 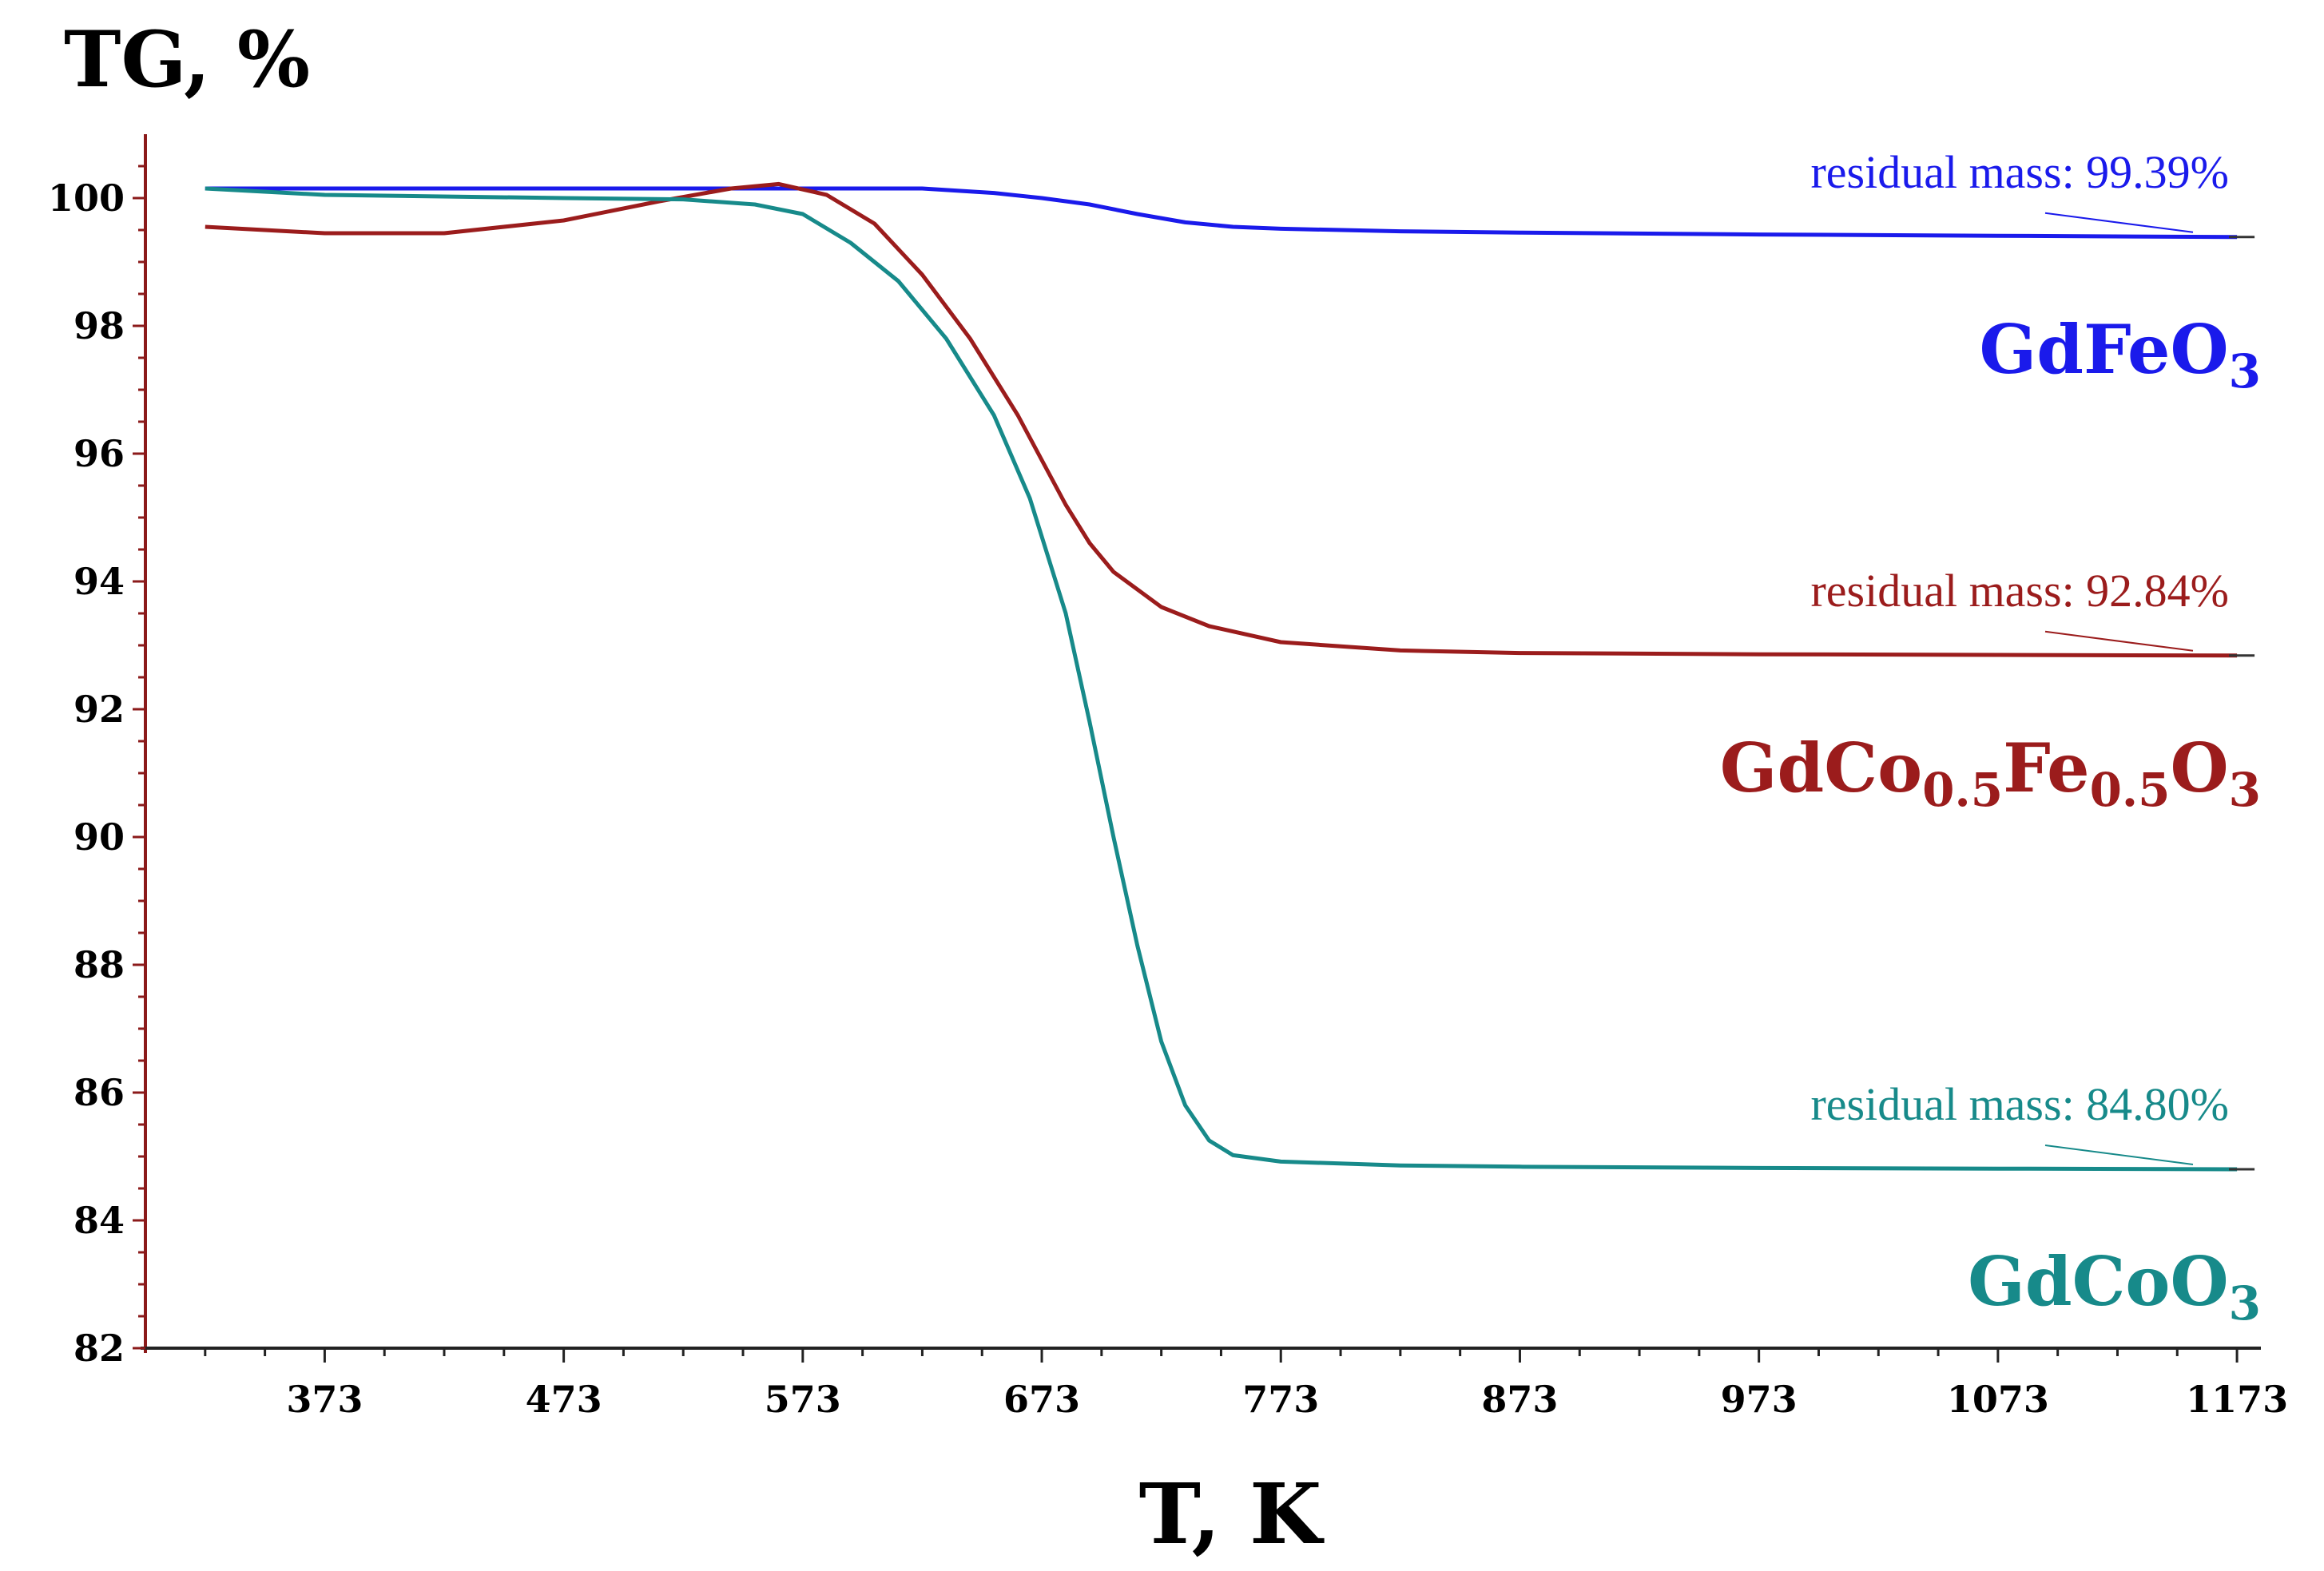 I want to click on y-tick-label: 86, so click(x=99, y=1092).